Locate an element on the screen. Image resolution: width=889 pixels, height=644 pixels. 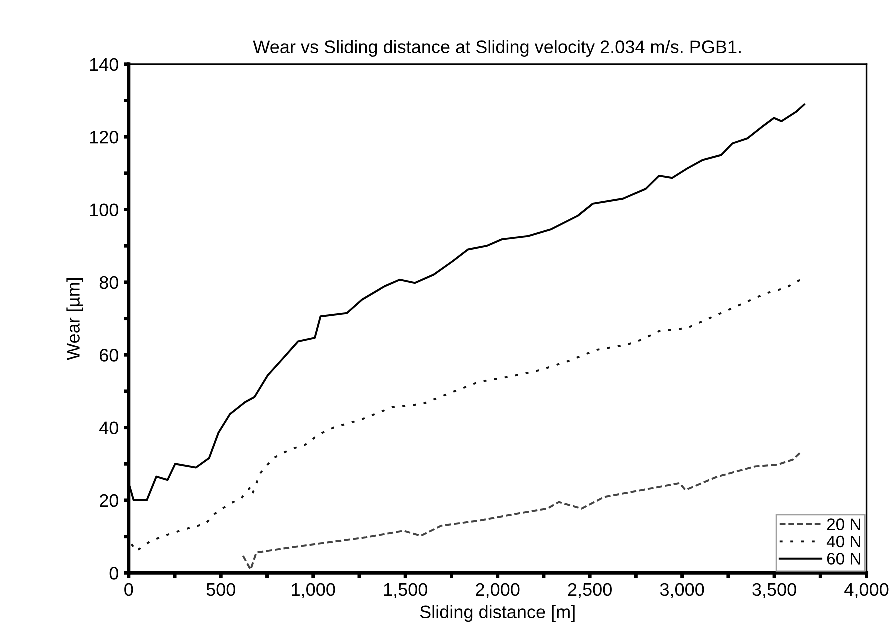
x-tick-label: 4,000 is located at coordinates (866, 590).